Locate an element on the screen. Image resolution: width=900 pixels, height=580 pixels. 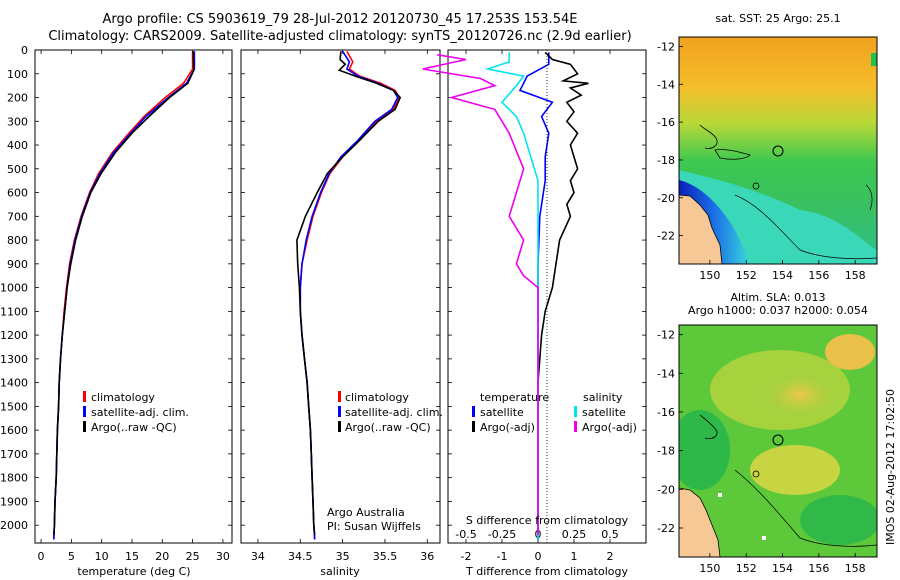
depth-tick-label: 600 is located at coordinates (17, 193).